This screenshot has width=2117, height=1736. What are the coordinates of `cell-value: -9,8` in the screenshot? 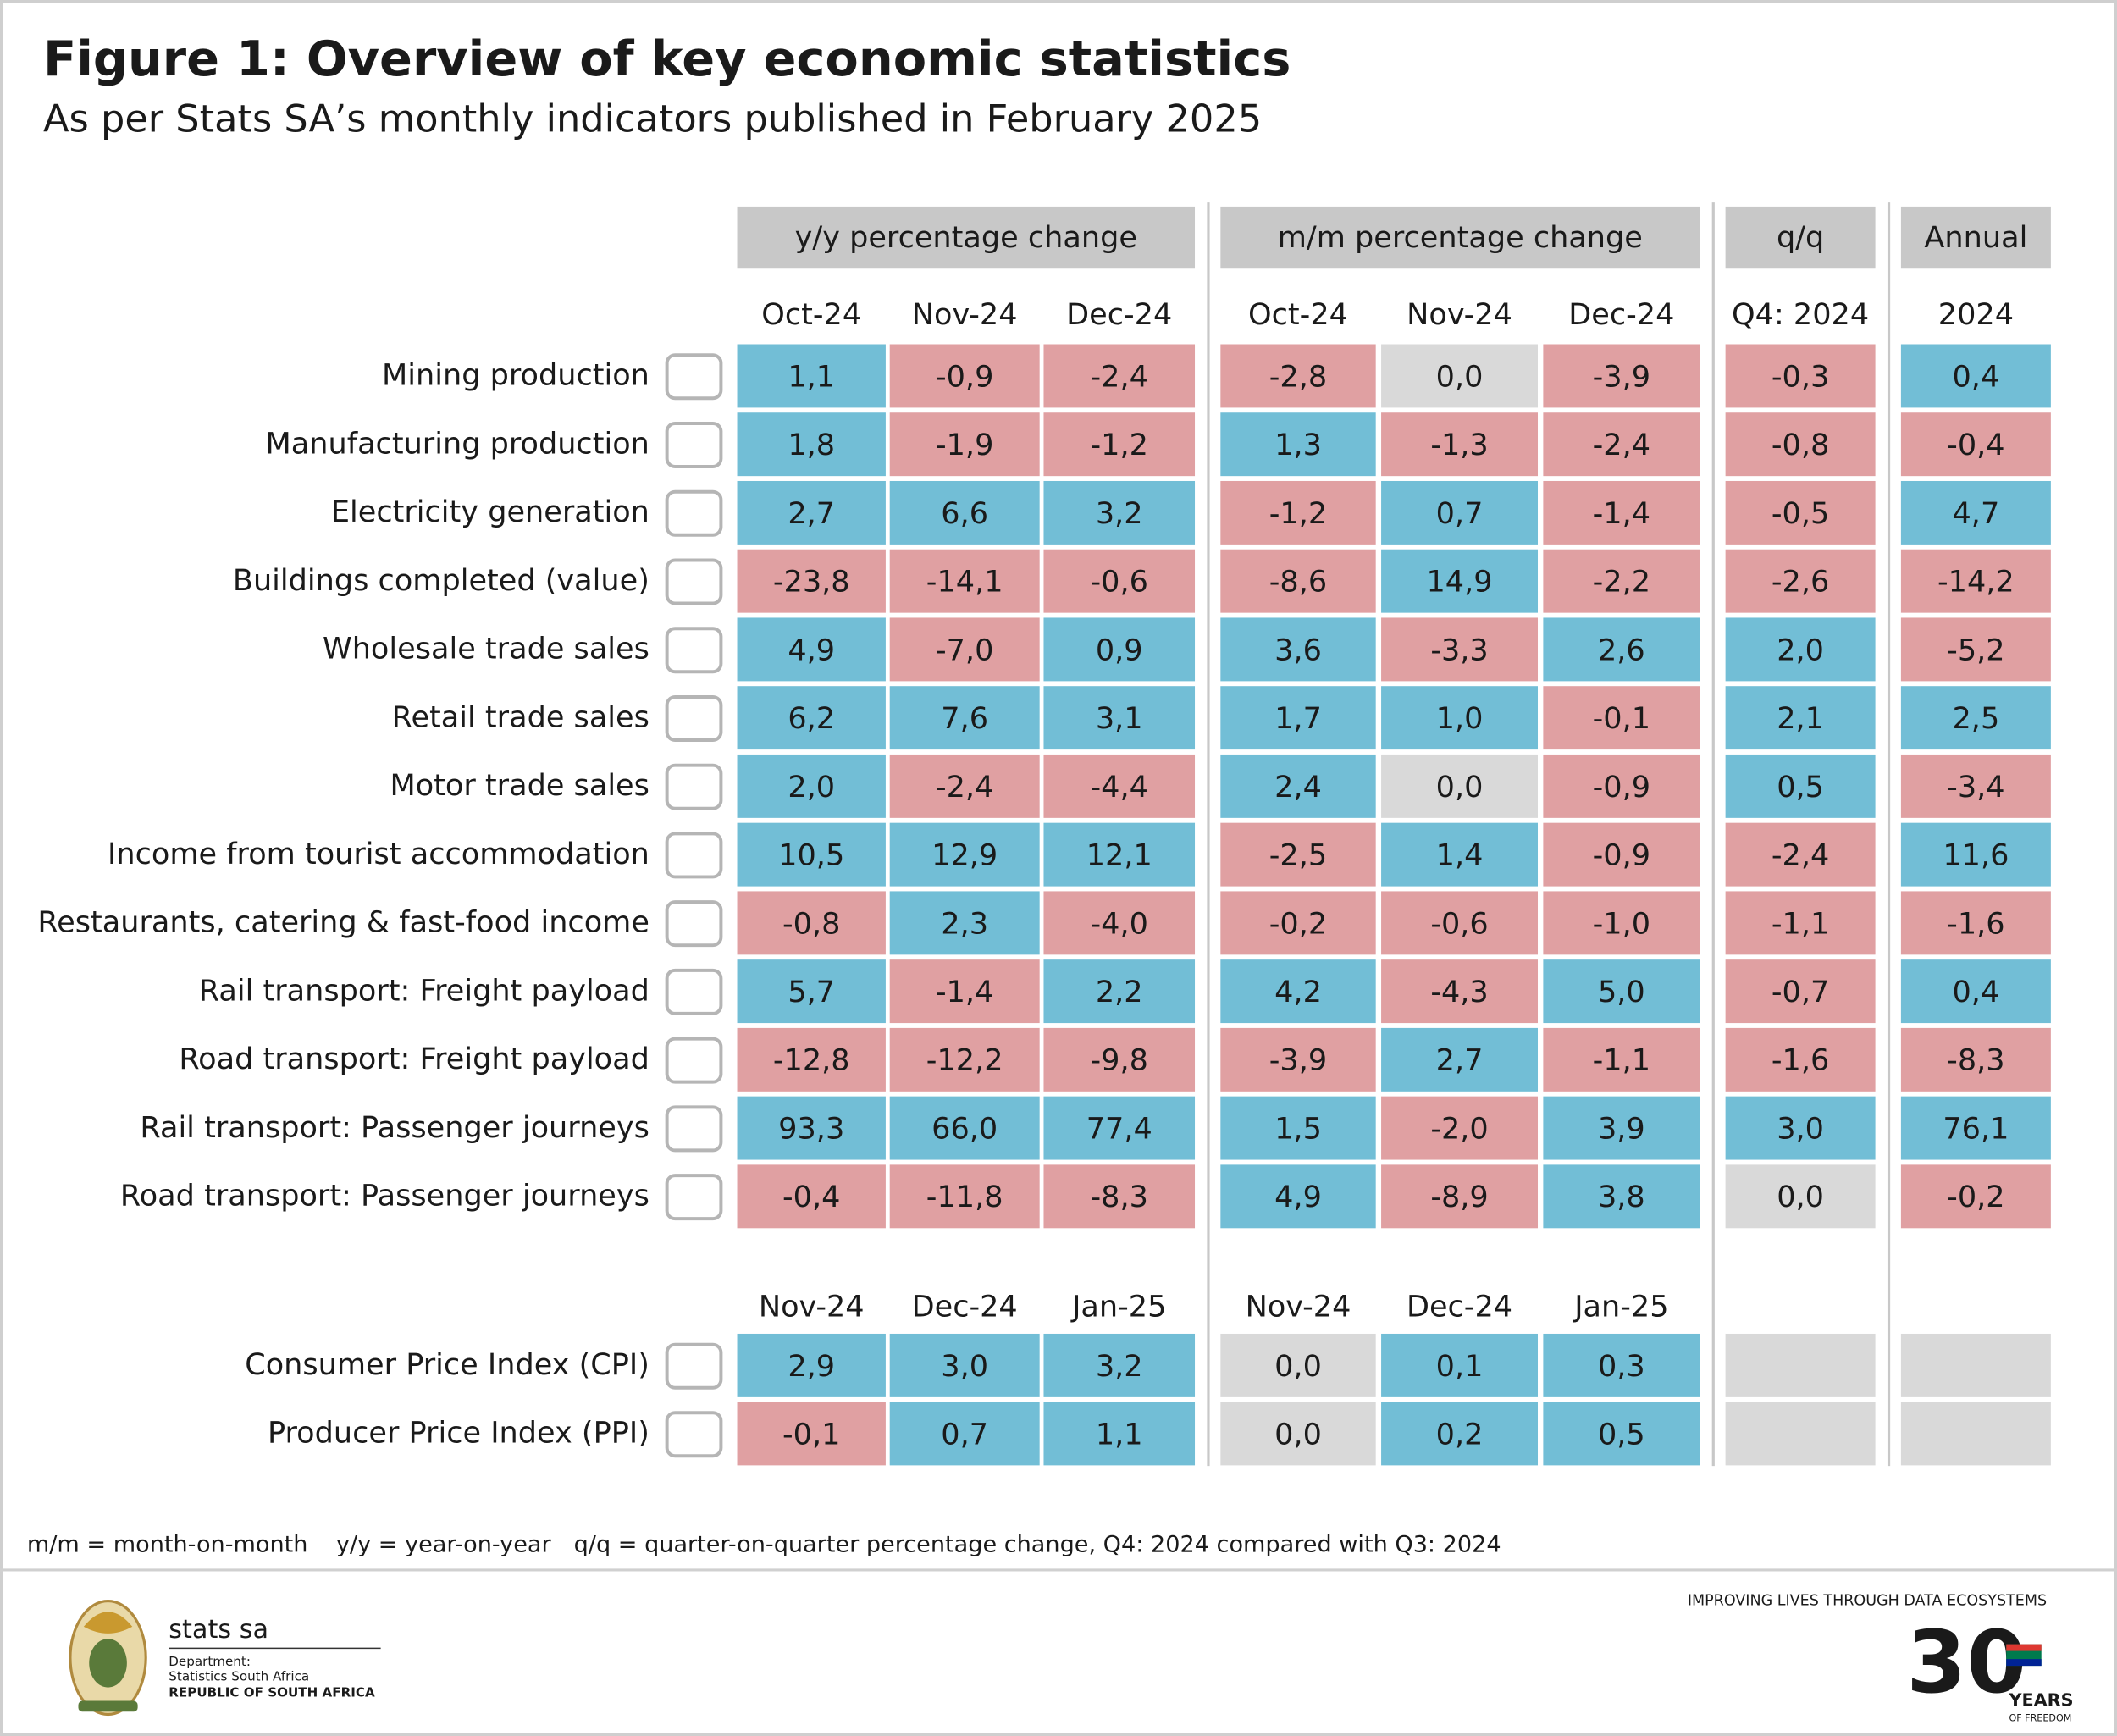 It's located at (1119, 1060).